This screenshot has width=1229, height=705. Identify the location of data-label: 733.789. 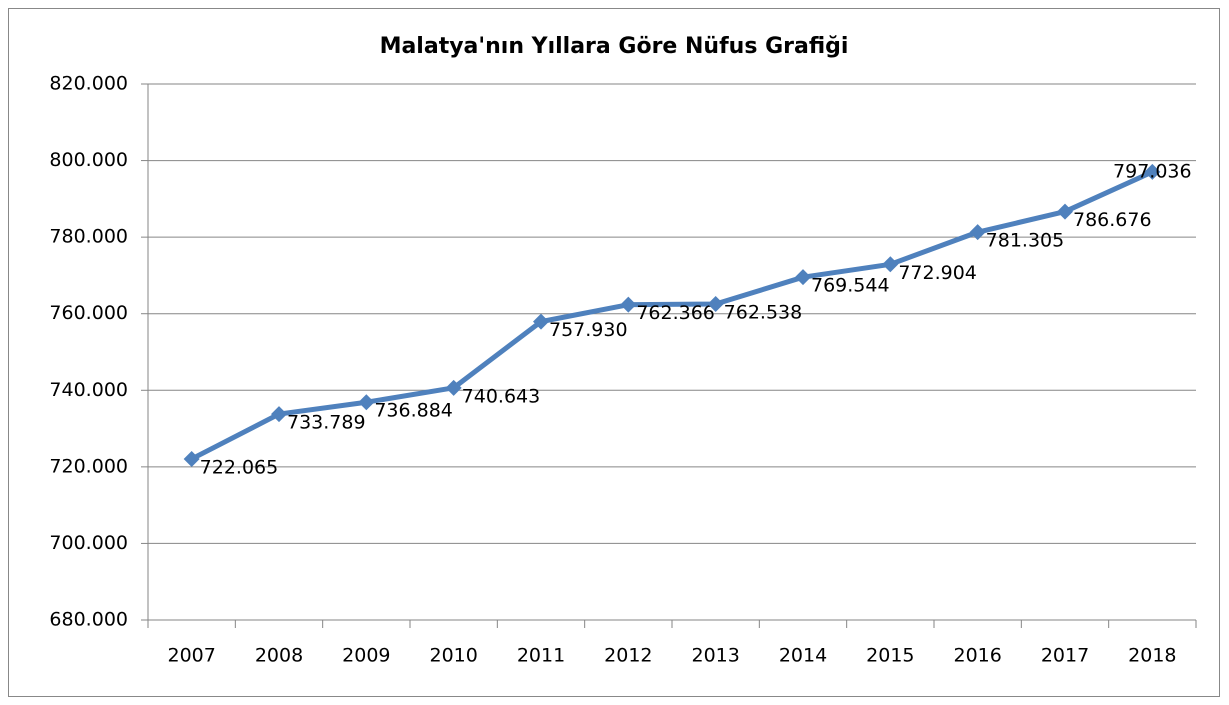
(326, 423).